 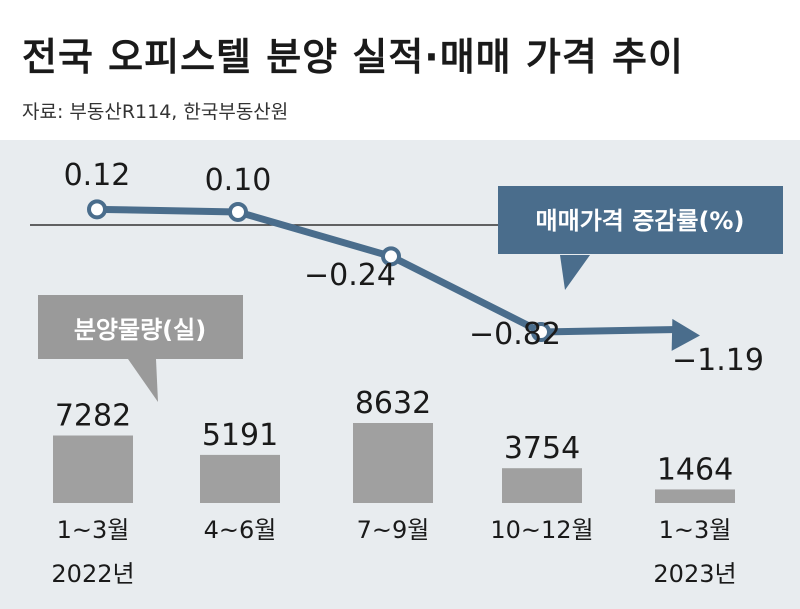 I want to click on line-value-label: −1.19, so click(x=718, y=360).